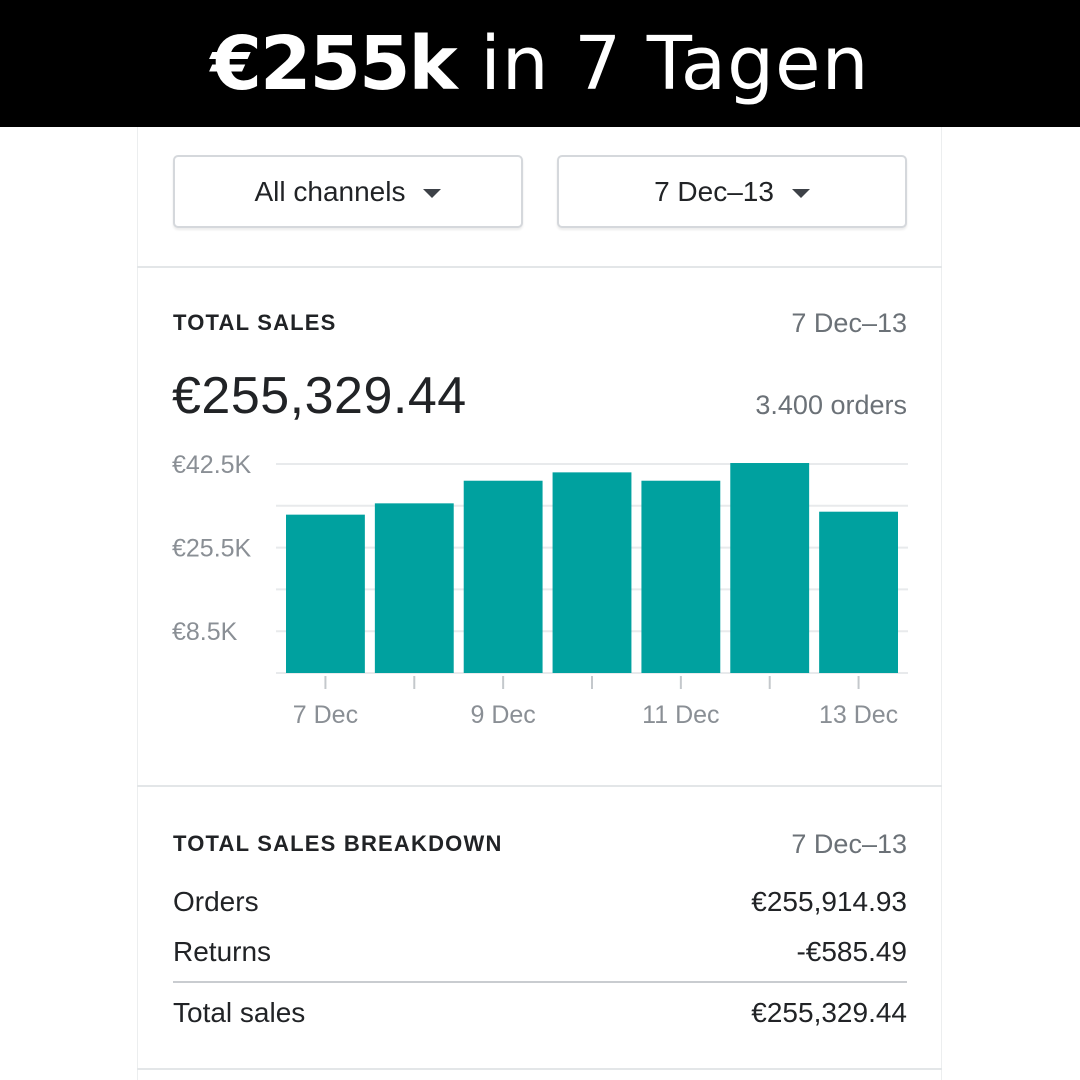 The height and width of the screenshot is (1080, 1080). What do you see at coordinates (338, 843) in the screenshot?
I see `breakdown-title: TOTAL SALES BREAKDOWN` at bounding box center [338, 843].